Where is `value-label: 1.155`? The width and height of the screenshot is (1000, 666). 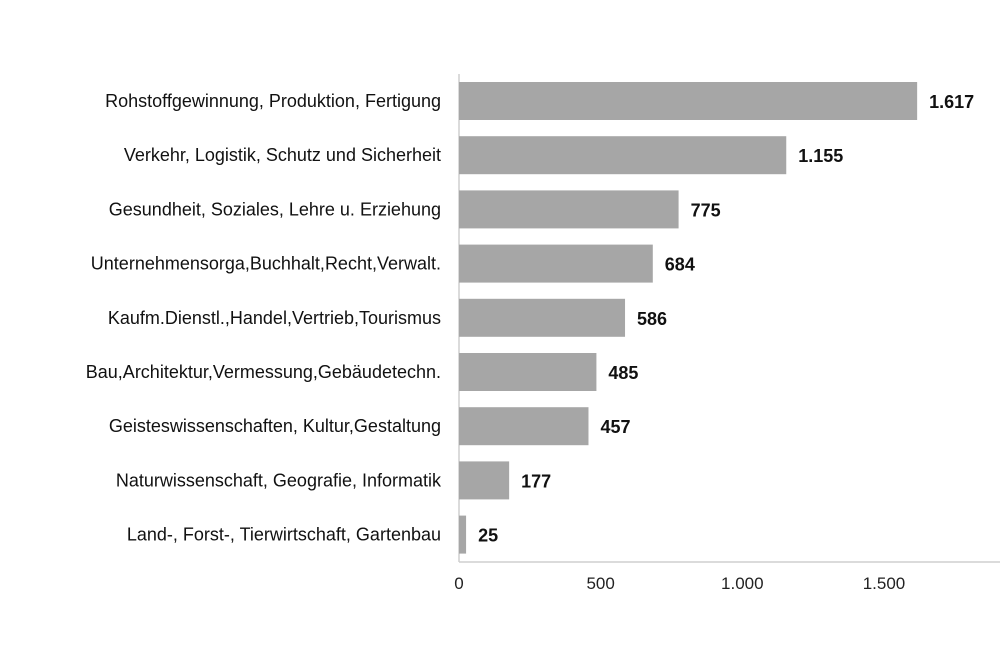 value-label: 1.155 is located at coordinates (820, 156).